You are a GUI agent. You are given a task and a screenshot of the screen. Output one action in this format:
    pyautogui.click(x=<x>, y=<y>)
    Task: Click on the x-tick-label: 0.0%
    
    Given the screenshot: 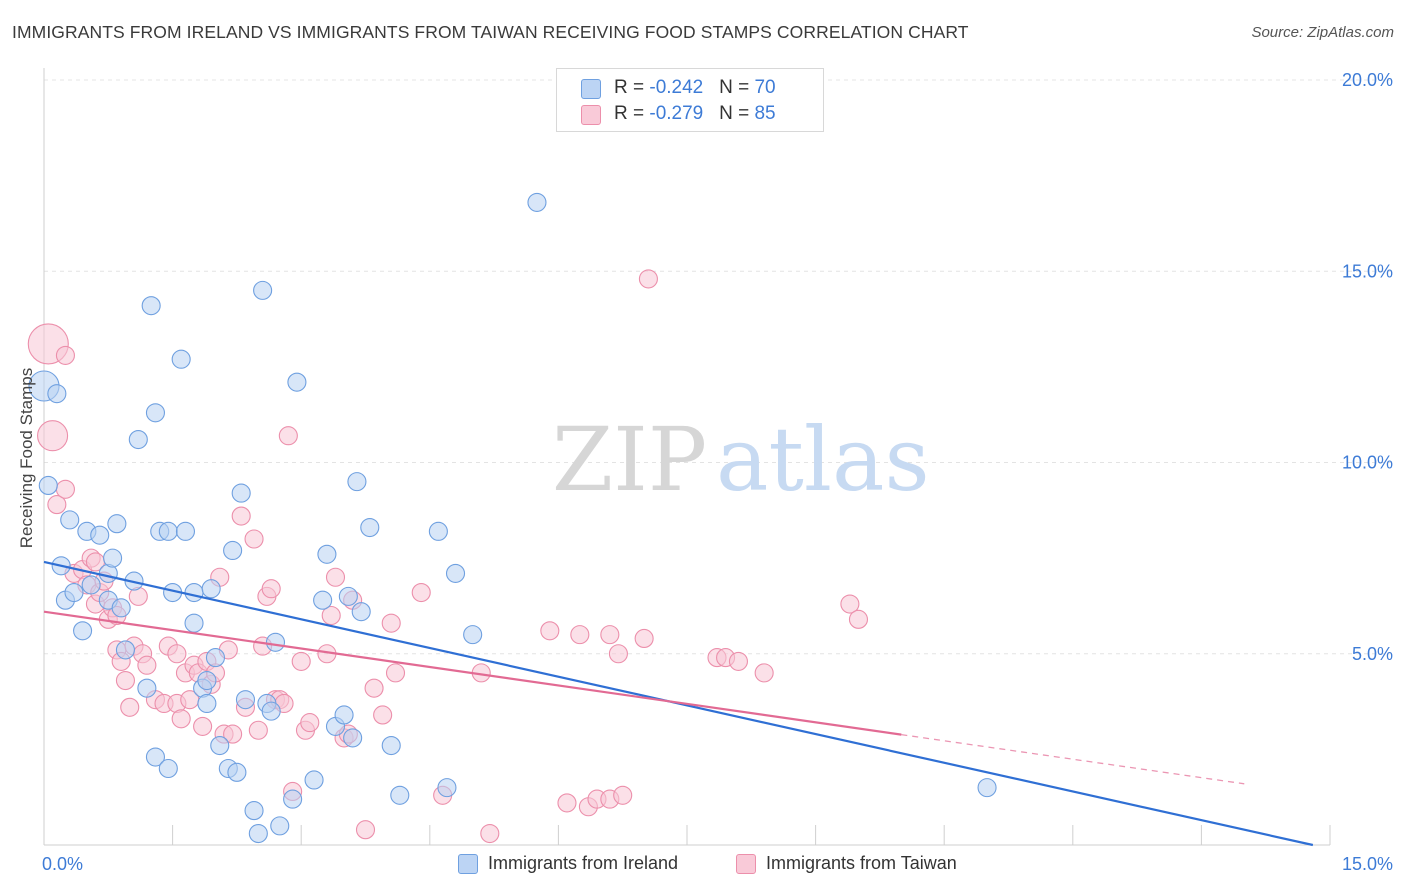 What is the action you would take?
    pyautogui.click(x=62, y=864)
    